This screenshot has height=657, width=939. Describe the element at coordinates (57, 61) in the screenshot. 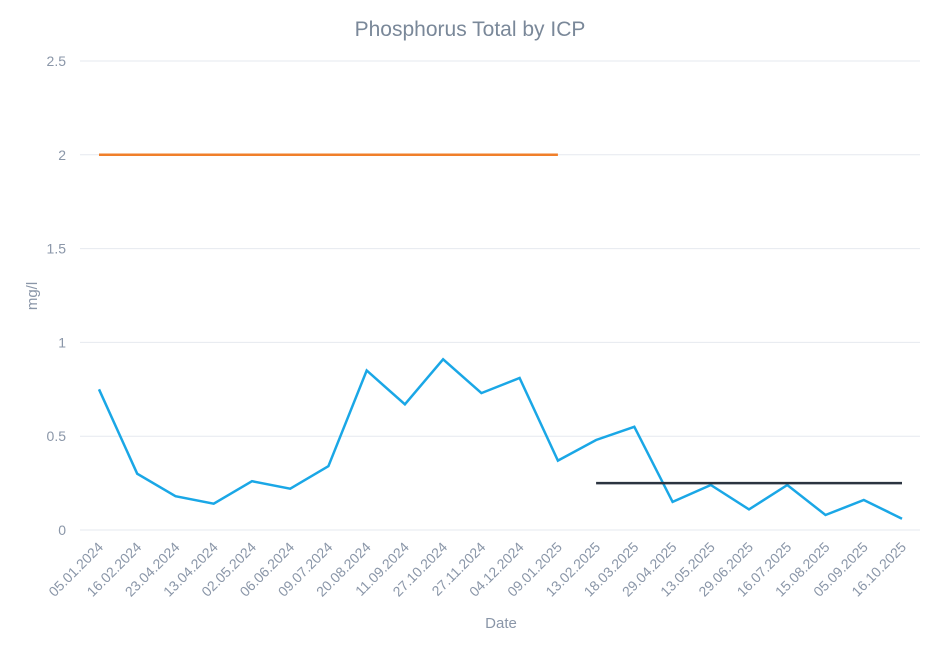

I see `y-tick-label: 2.5` at that location.